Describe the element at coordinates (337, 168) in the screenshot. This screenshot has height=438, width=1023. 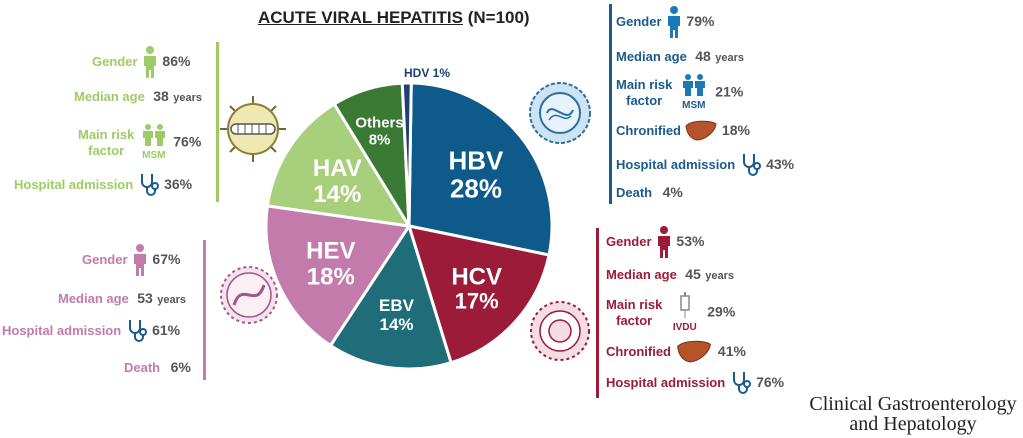
I see `slice-label-hav: HAV` at that location.